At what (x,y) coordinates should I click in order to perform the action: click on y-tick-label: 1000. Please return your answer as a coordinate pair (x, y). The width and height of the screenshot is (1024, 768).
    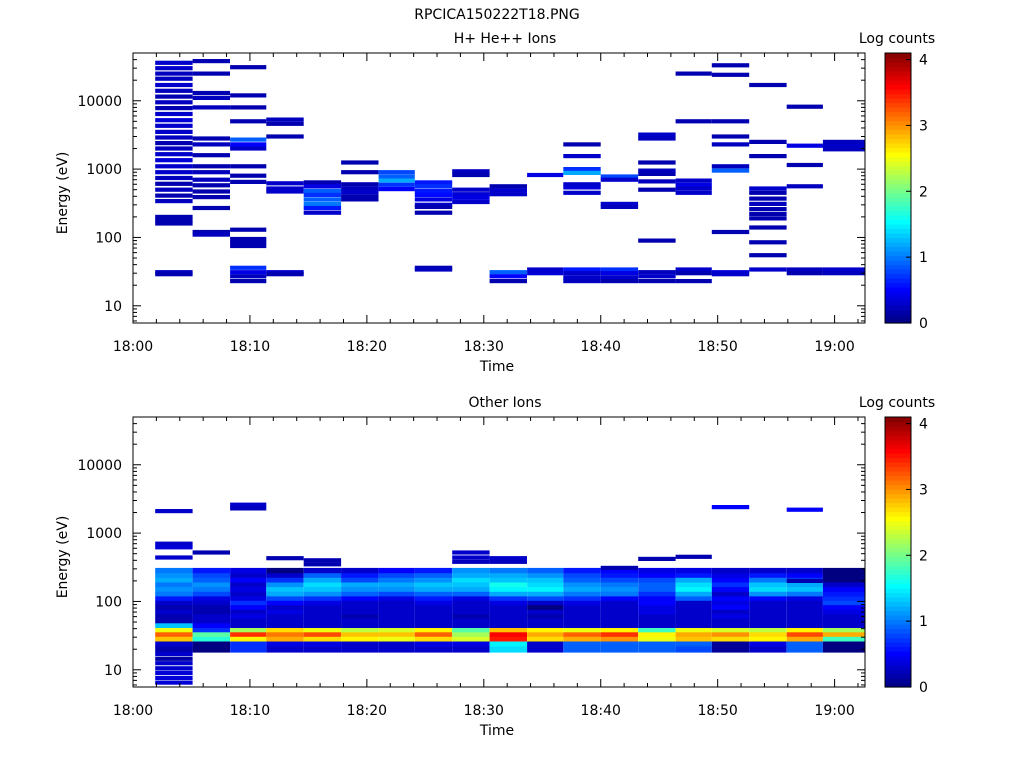
    Looking at the image, I should click on (104, 534).